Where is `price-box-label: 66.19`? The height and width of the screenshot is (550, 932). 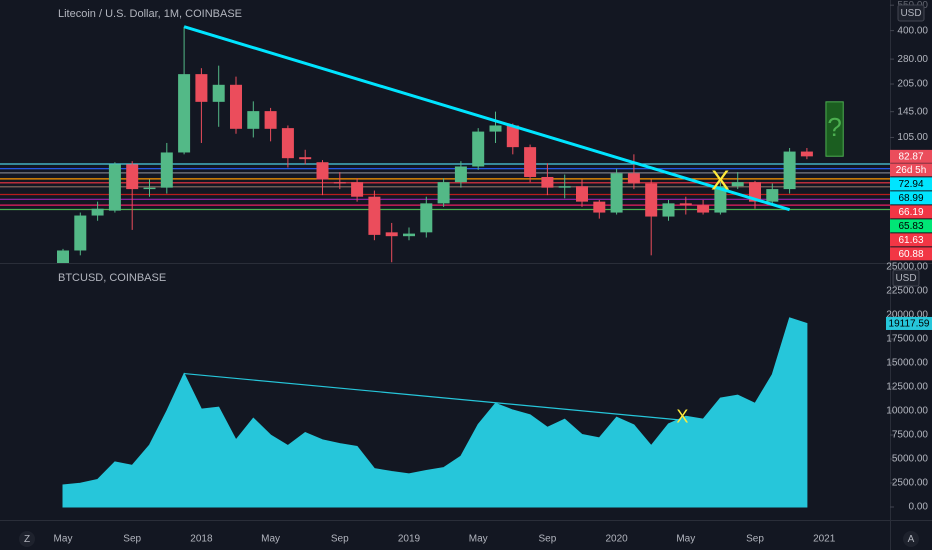
price-box-label: 66.19 is located at coordinates (910, 212).